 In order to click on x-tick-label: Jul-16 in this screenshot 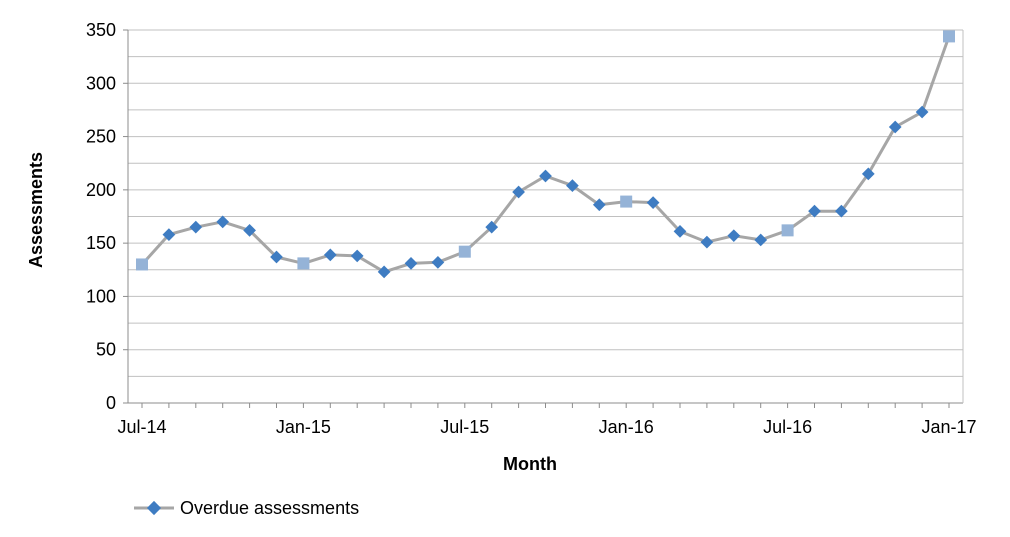, I will do `click(787, 427)`.